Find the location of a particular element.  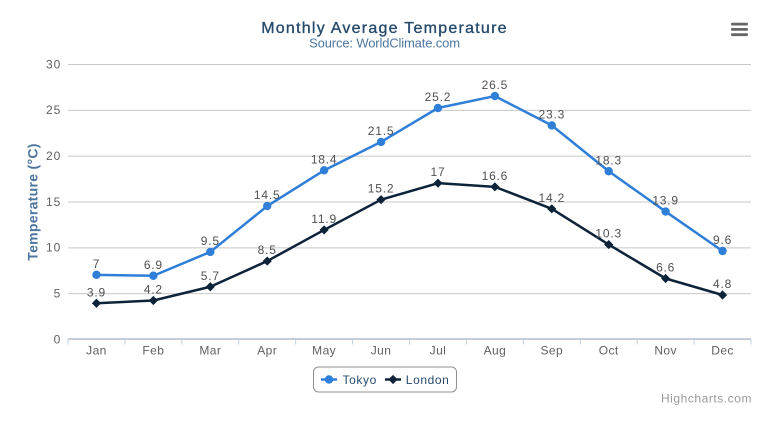

svg-text: 4.2 is located at coordinates (153, 290).